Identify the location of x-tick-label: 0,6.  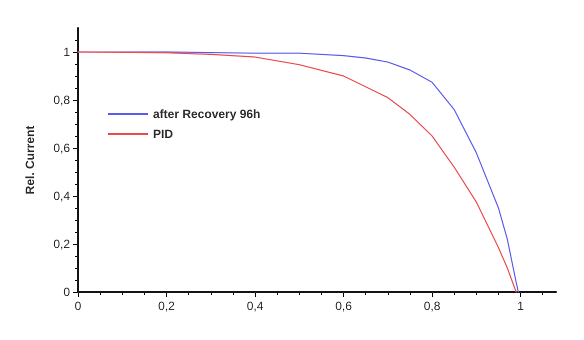
(343, 306).